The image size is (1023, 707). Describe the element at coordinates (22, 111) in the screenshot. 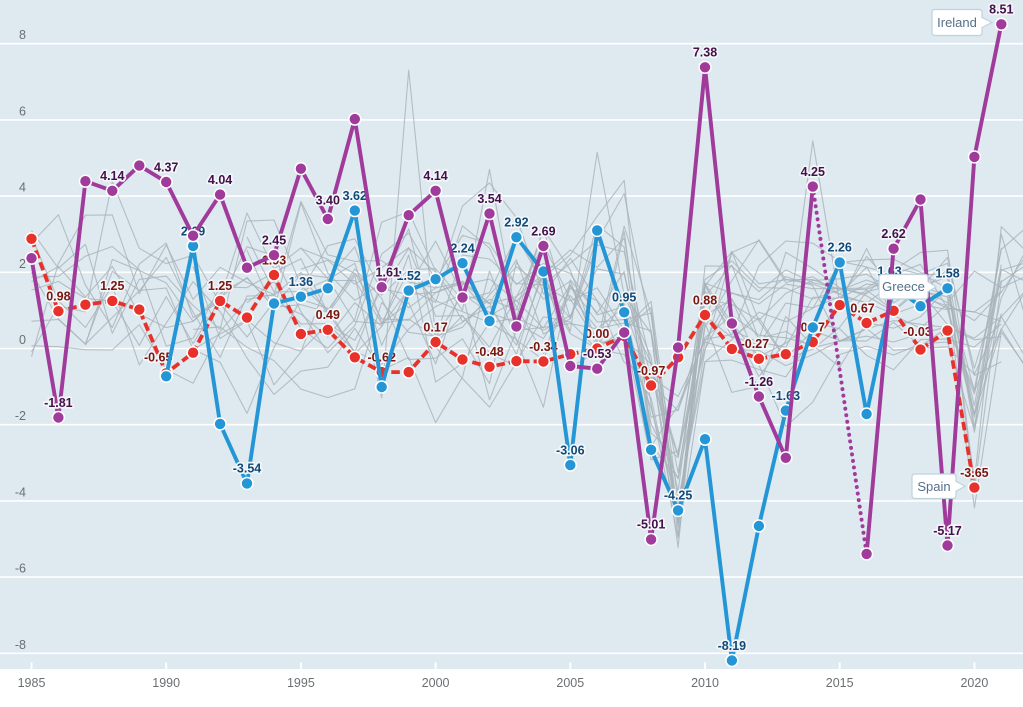

I see `svg-text: 6` at that location.